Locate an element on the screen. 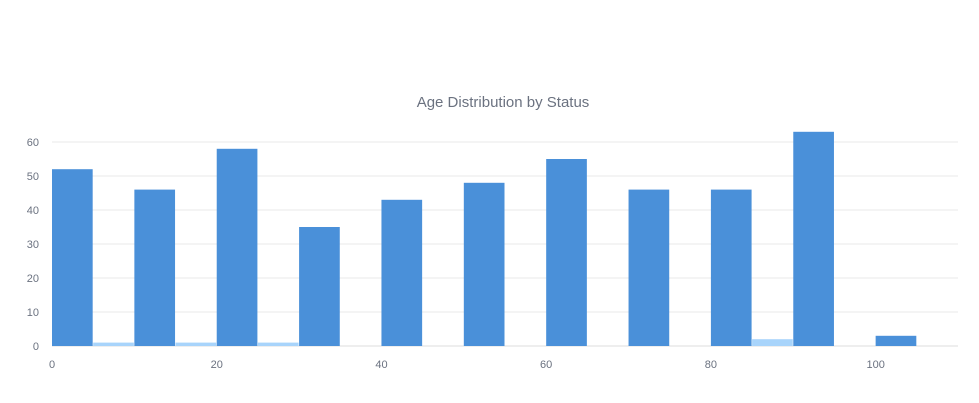  y-axis-ticks: 0 10 20 30 40 50 60 is located at coordinates (33, 245).